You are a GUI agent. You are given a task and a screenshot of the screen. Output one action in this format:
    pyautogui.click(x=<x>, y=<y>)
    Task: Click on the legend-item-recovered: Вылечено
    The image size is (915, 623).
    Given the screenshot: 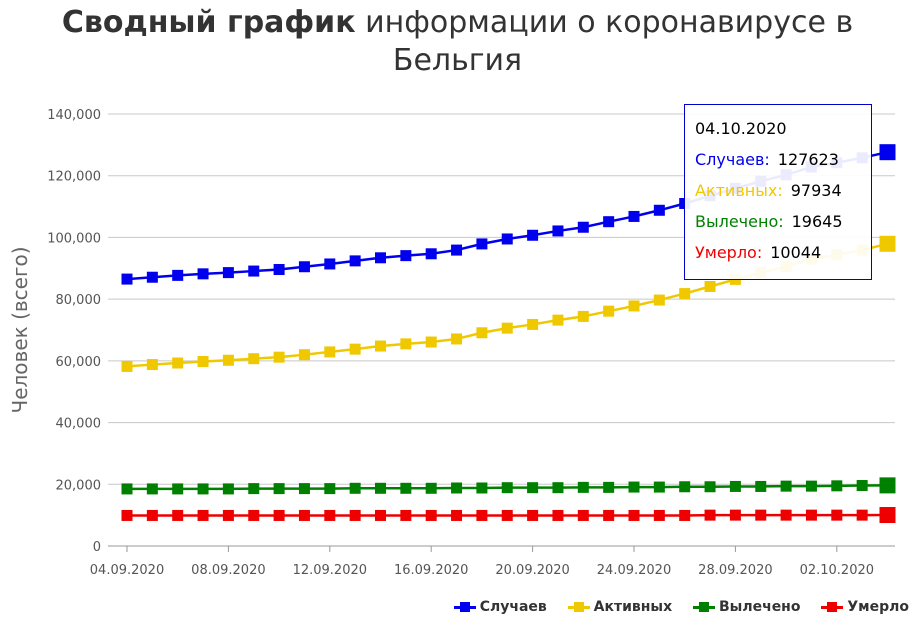 What is the action you would take?
    pyautogui.click(x=746, y=607)
    